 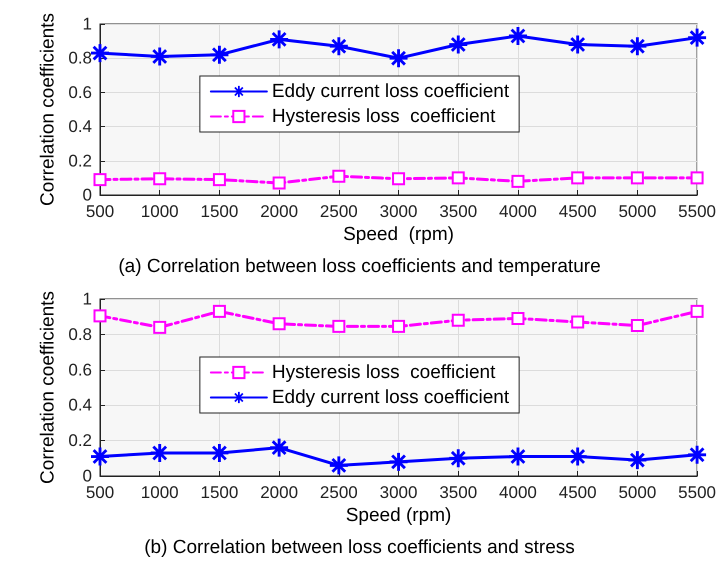 I want to click on text: (b) Correlation between loss coefficients and stress, so click(x=359, y=547).